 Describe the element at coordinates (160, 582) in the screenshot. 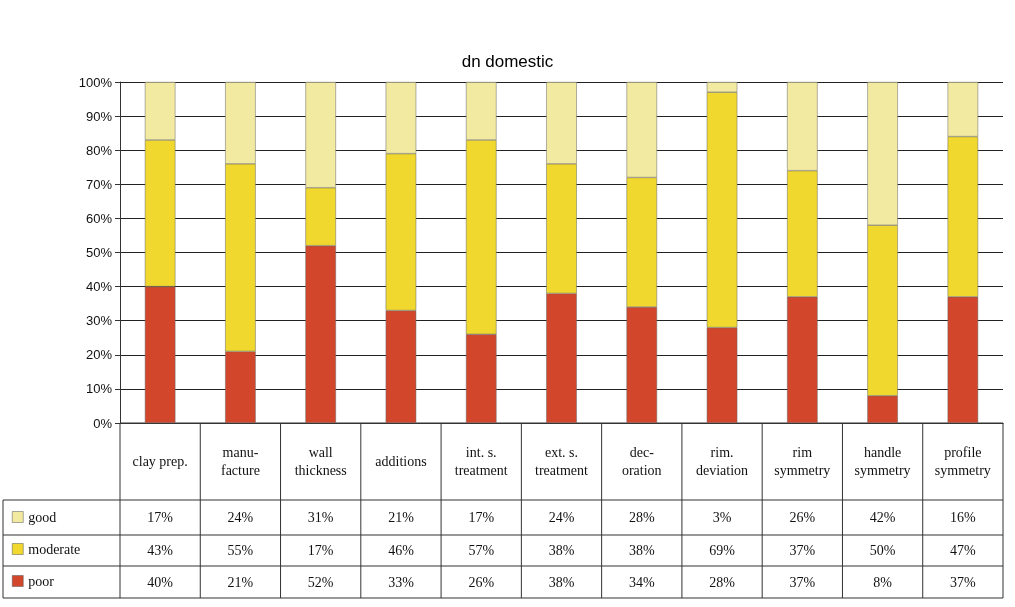

I see `data-label: 40%` at that location.